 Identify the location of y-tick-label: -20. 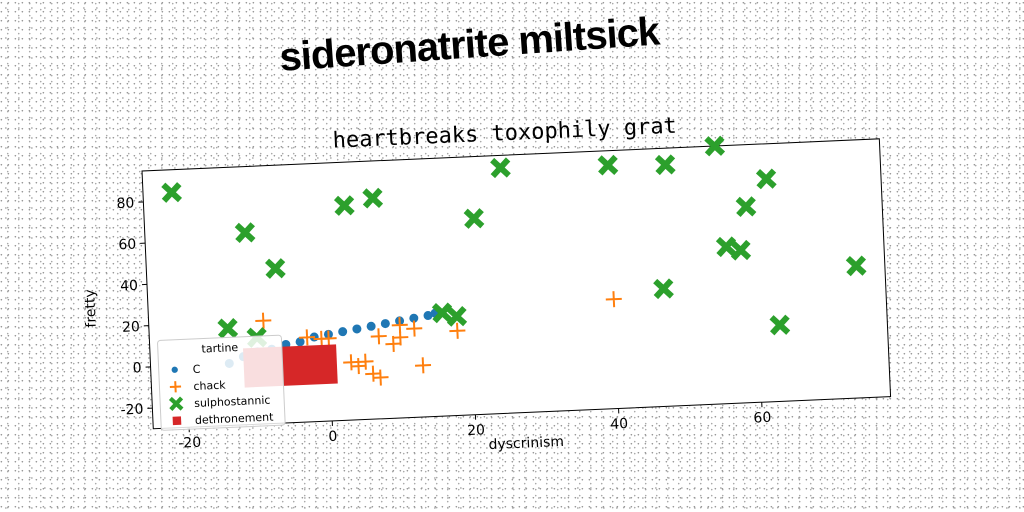
(132, 410).